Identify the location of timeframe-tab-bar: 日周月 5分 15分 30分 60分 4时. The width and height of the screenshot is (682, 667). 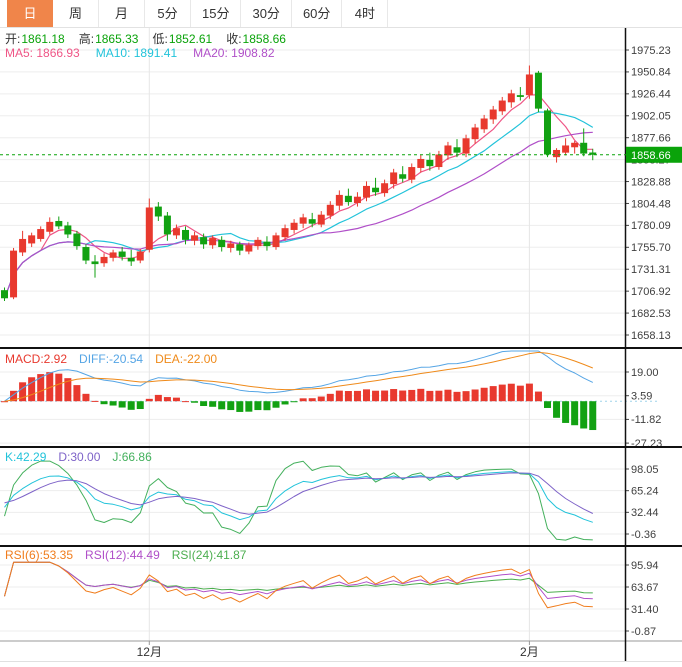
(341, 14).